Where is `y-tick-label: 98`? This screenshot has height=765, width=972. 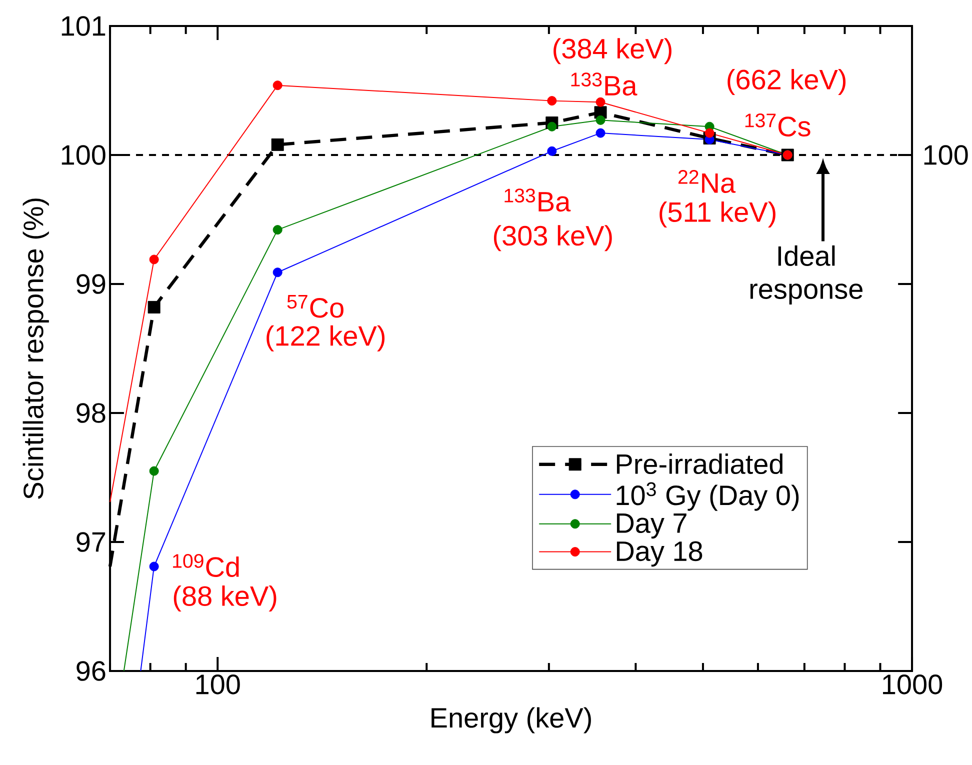
y-tick-label: 98 is located at coordinates (91, 413).